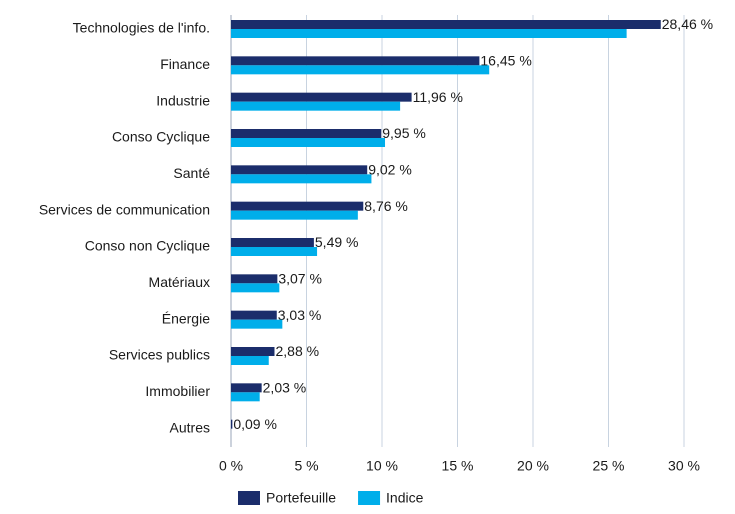  What do you see at coordinates (301, 498) in the screenshot?
I see `legend-label: Portefeuille` at bounding box center [301, 498].